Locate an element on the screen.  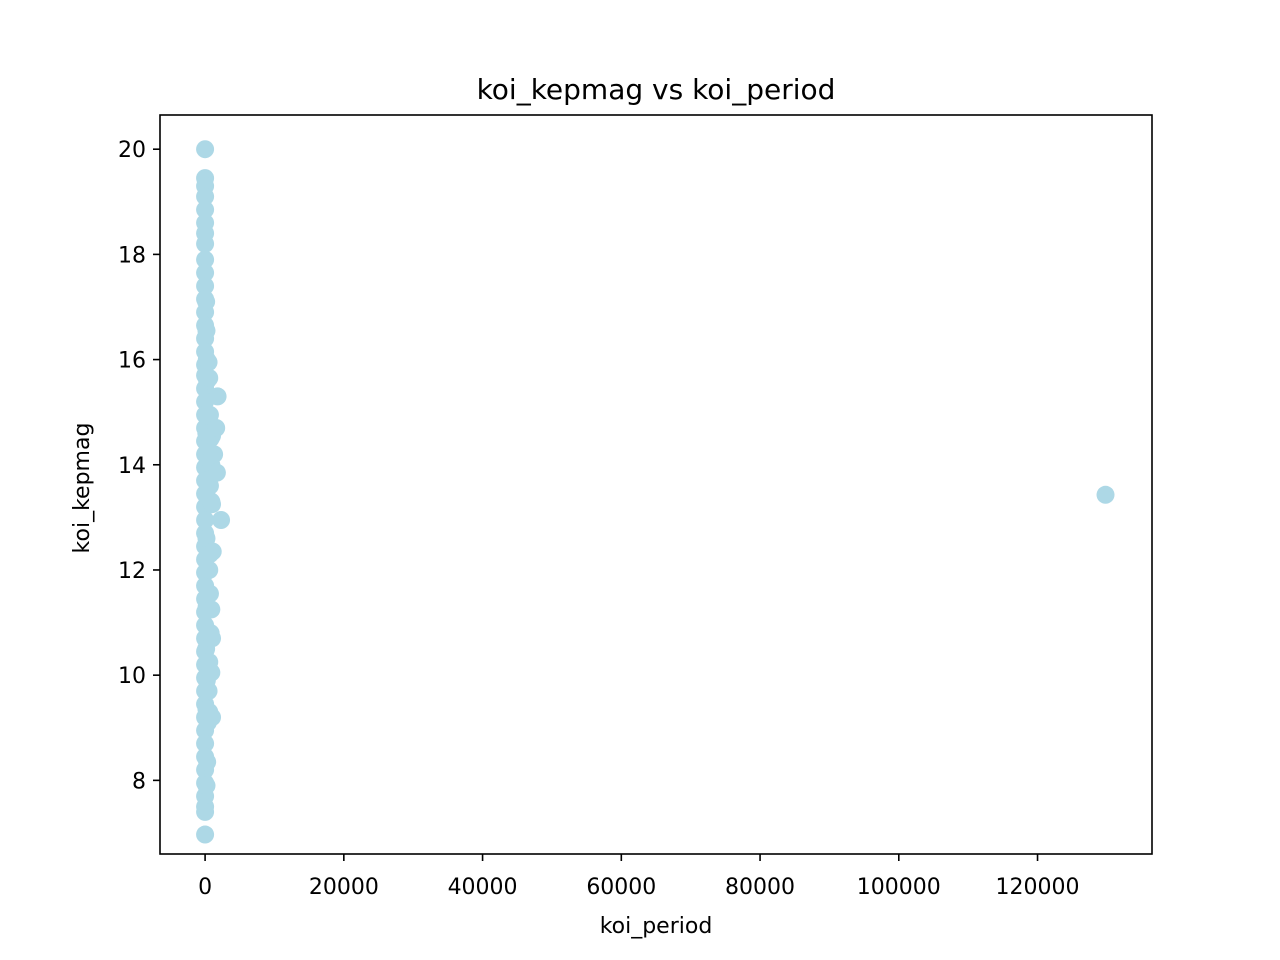
y-axis: 8 10 12 14 16 18 20 is located at coordinates (139, 466).